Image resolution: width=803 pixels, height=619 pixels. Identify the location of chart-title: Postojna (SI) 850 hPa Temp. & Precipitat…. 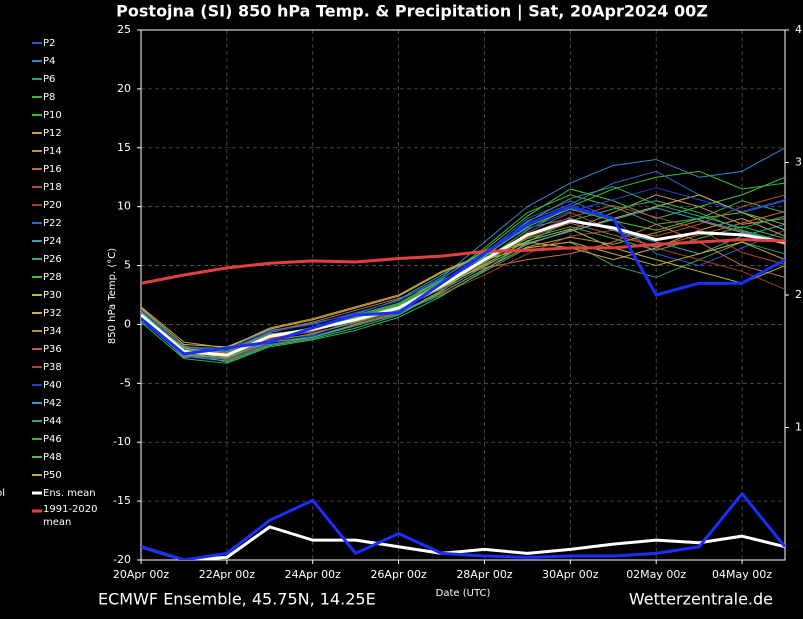
(412, 12).